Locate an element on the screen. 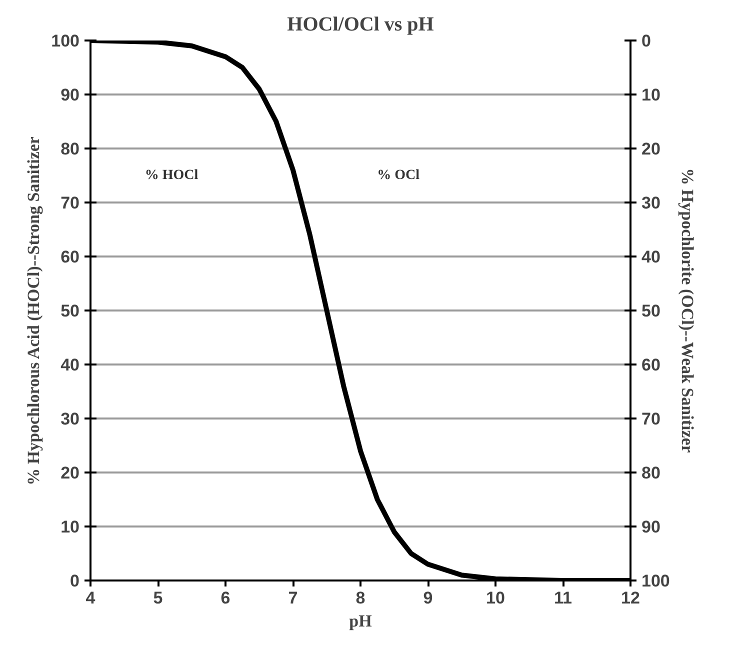 This screenshot has height=660, width=750. y2-tick-label: 0 is located at coordinates (646, 41).